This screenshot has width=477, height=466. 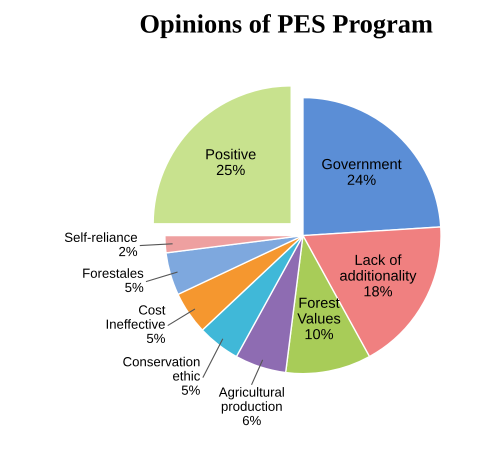 I want to click on data-label: 2%, so click(x=128, y=251).